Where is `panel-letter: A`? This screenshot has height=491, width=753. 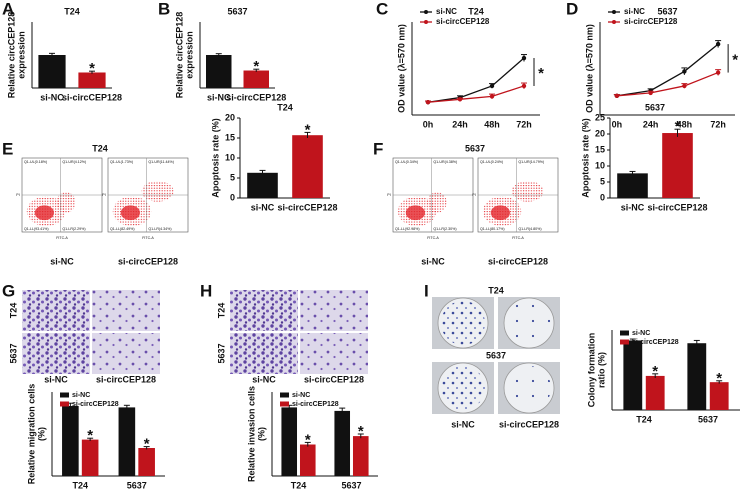 panel-letter: A is located at coordinates (8, 9).